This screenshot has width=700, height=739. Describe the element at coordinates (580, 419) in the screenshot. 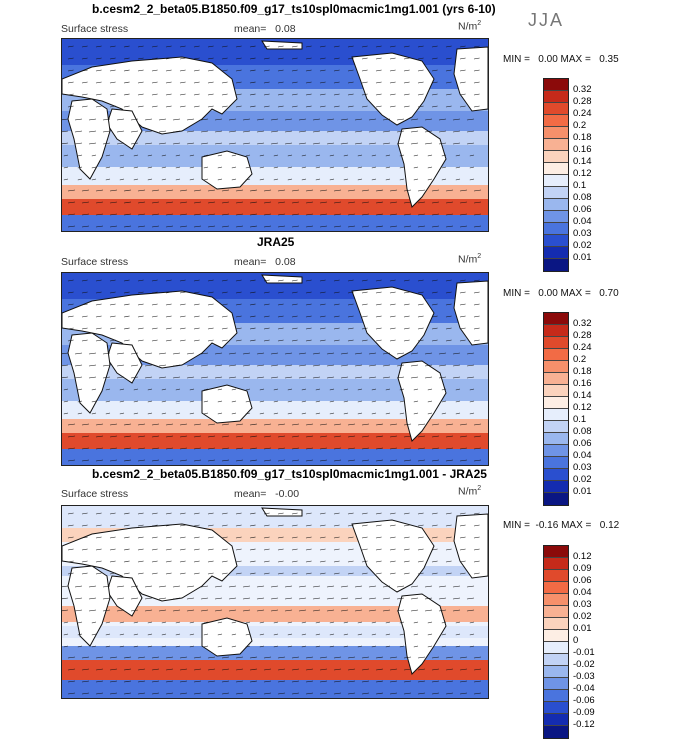

I see `colorbar-tick-label: 0.1` at that location.